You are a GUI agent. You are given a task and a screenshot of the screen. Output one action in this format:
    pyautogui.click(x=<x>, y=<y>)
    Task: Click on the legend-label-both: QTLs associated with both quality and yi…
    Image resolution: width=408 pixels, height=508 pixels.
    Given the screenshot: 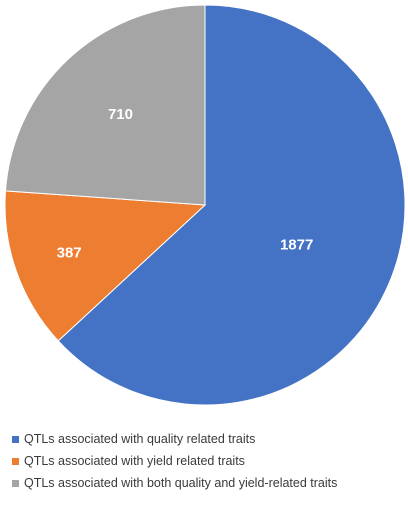 What is the action you would take?
    pyautogui.click(x=181, y=483)
    